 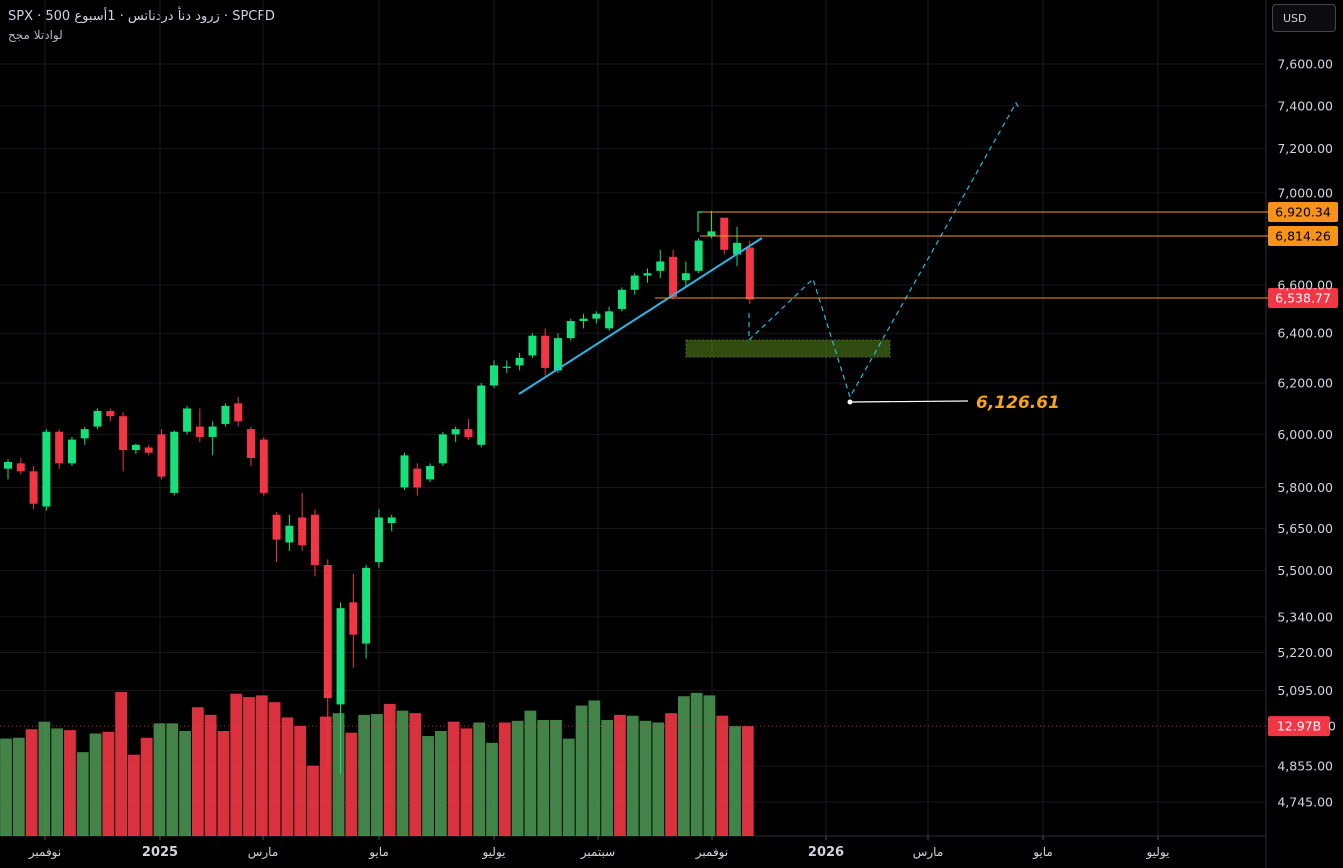 What do you see at coordinates (711, 852) in the screenshot?
I see `time-tick-label: نوفمبر` at bounding box center [711, 852].